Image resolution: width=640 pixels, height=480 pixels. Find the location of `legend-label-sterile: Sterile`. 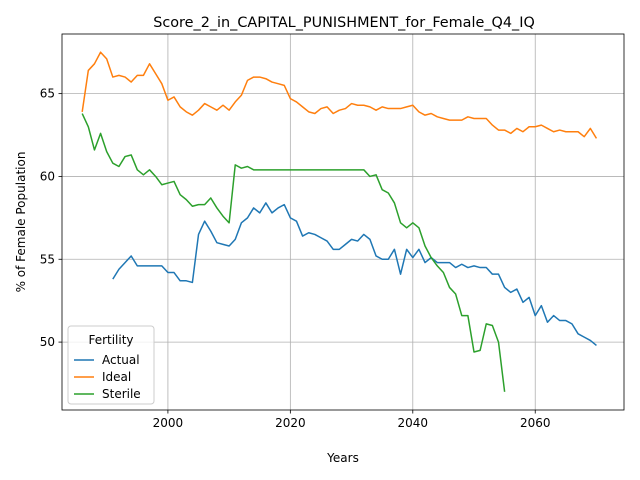

legend-label-sterile: Sterile is located at coordinates (121, 394).